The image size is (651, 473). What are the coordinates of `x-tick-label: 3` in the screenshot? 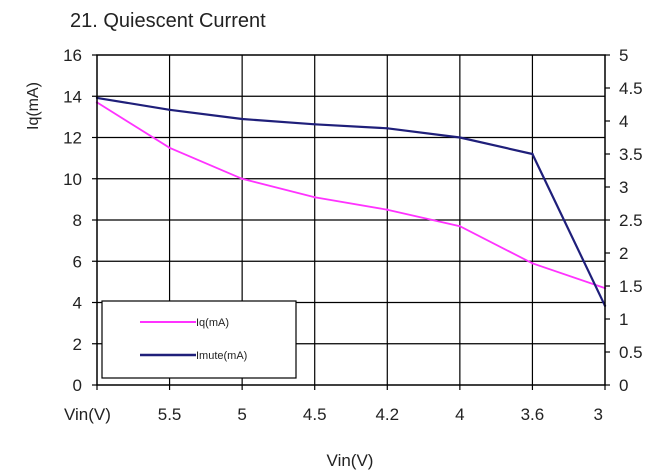 It's located at (598, 414).